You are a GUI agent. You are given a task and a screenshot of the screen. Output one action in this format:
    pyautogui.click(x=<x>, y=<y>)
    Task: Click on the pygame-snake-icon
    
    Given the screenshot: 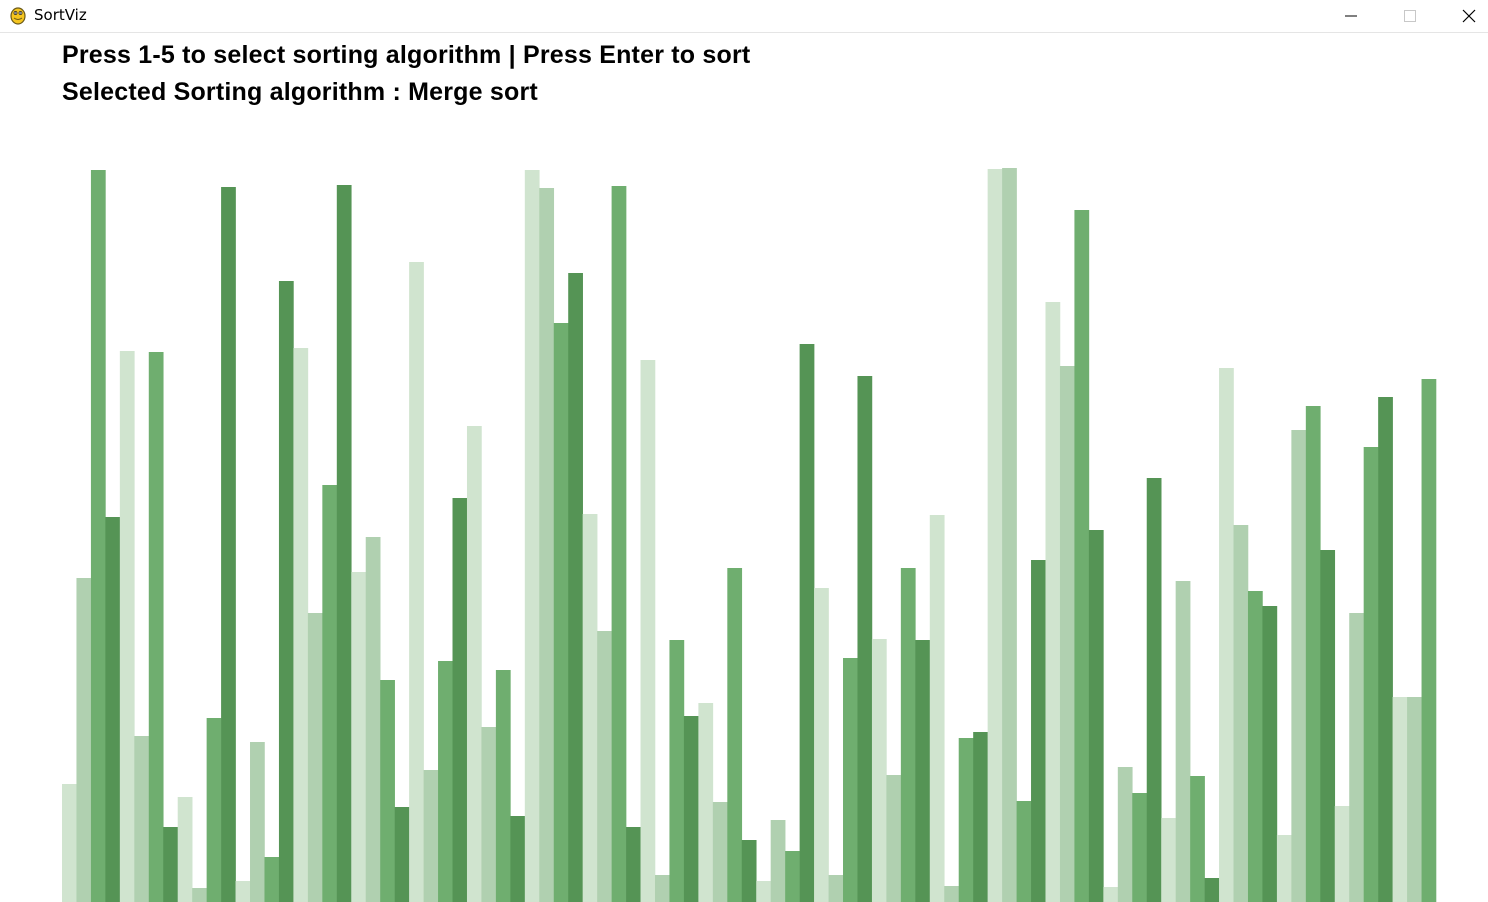 What is the action you would take?
    pyautogui.click(x=18, y=16)
    